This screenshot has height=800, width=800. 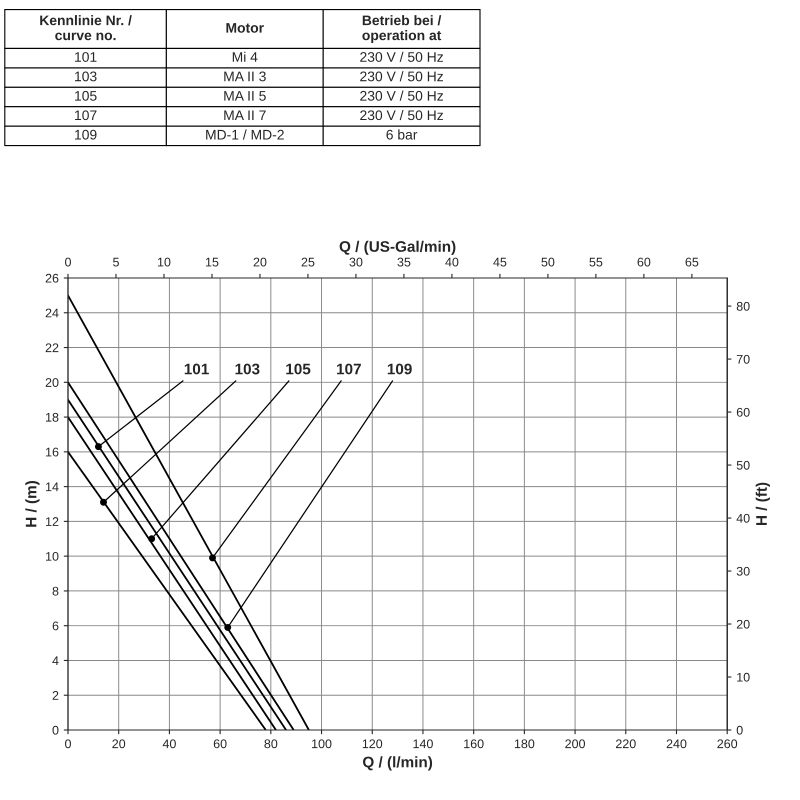 I want to click on text: MA II 3, so click(x=245, y=76).